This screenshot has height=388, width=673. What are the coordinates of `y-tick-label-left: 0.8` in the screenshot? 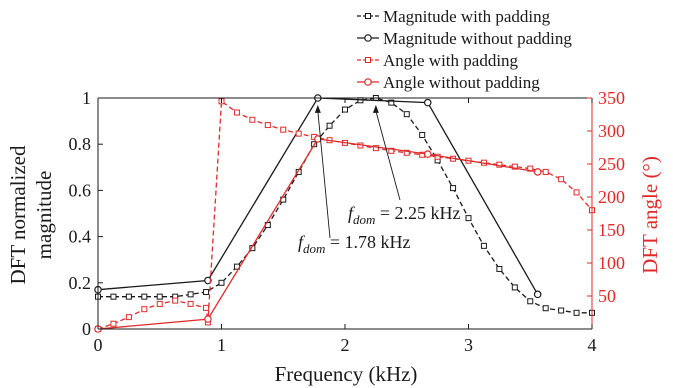 It's located at (80, 144).